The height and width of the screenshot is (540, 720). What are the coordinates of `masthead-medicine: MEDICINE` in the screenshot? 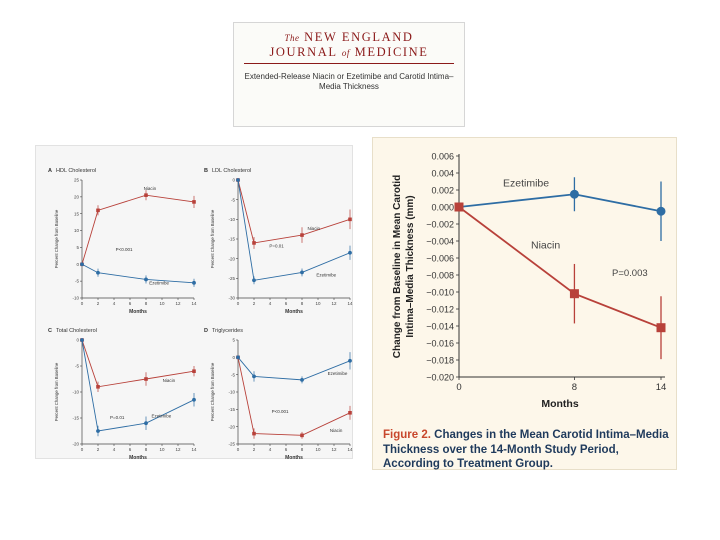 It's located at (391, 52).